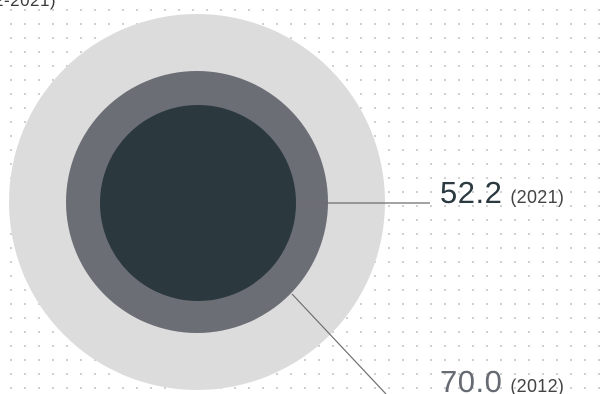  I want to click on value-2012: 70.0, so click(471, 379).